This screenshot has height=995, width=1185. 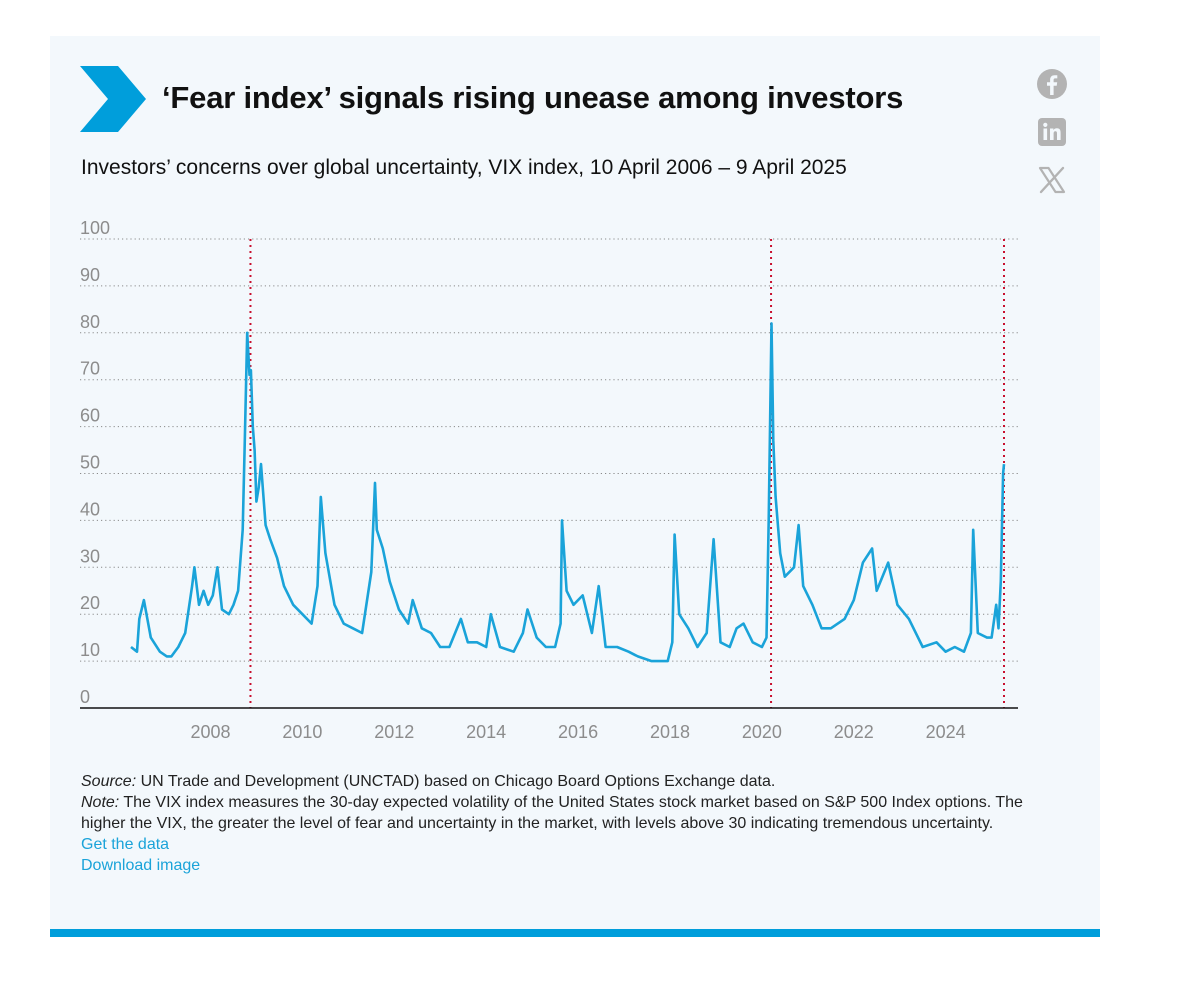 What do you see at coordinates (302, 732) in the screenshot?
I see `x-tick-label: 2010` at bounding box center [302, 732].